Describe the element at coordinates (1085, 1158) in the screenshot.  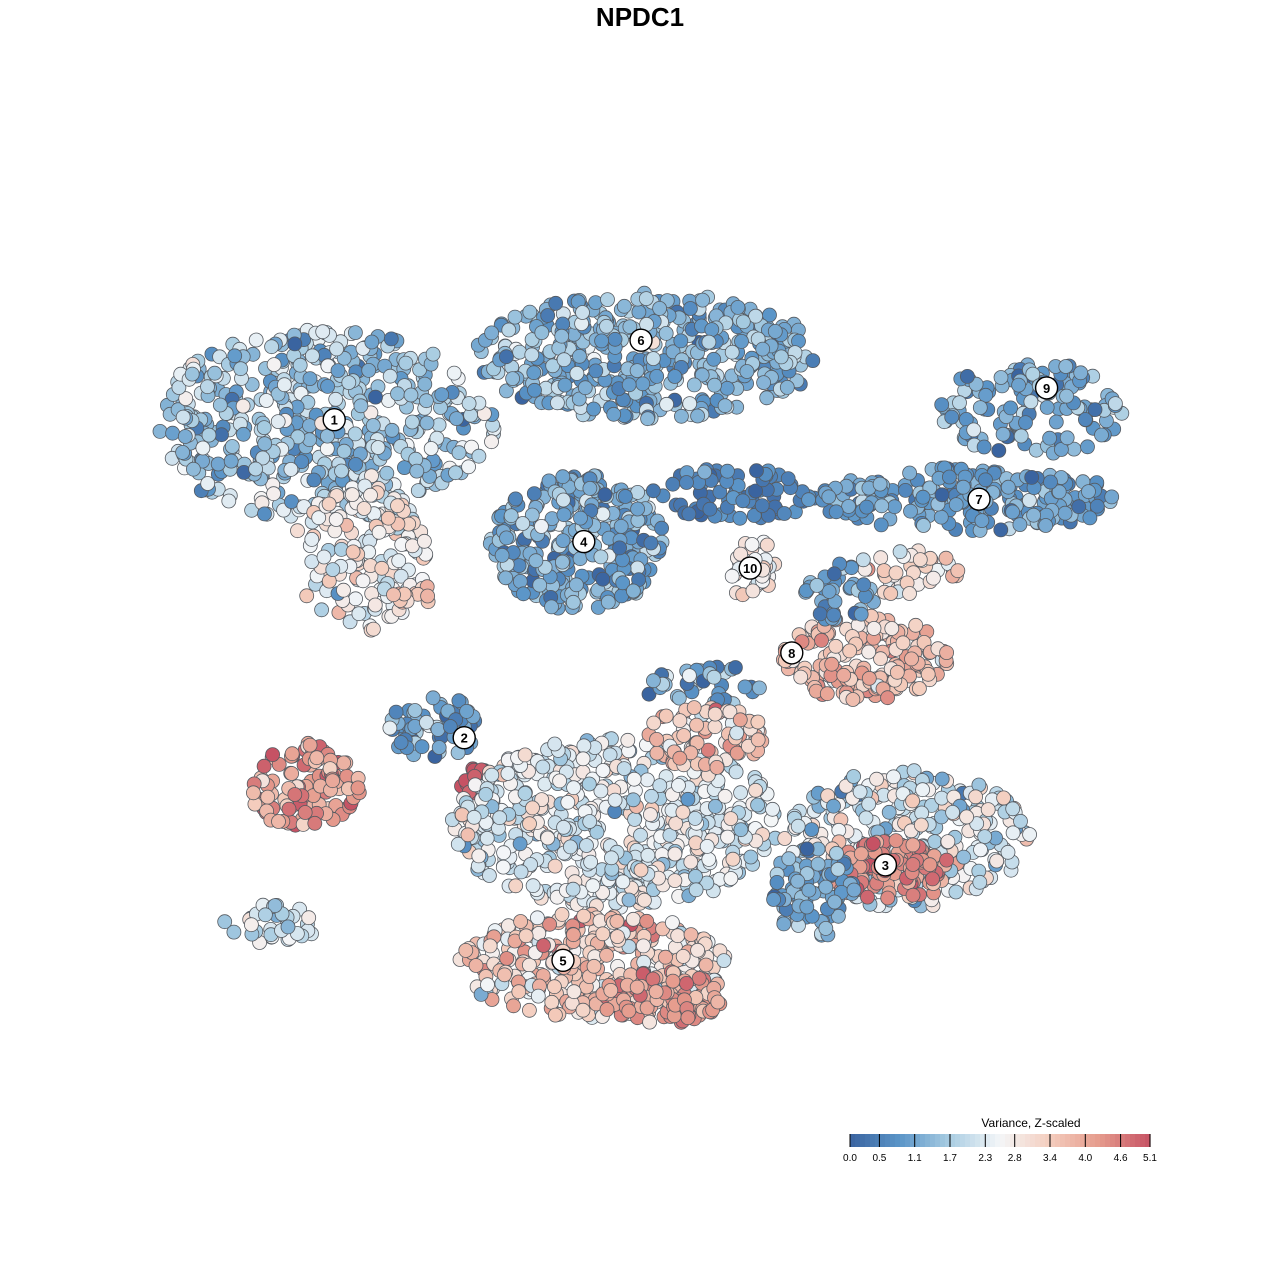
I see `legend-tick-label: 4.0` at that location.